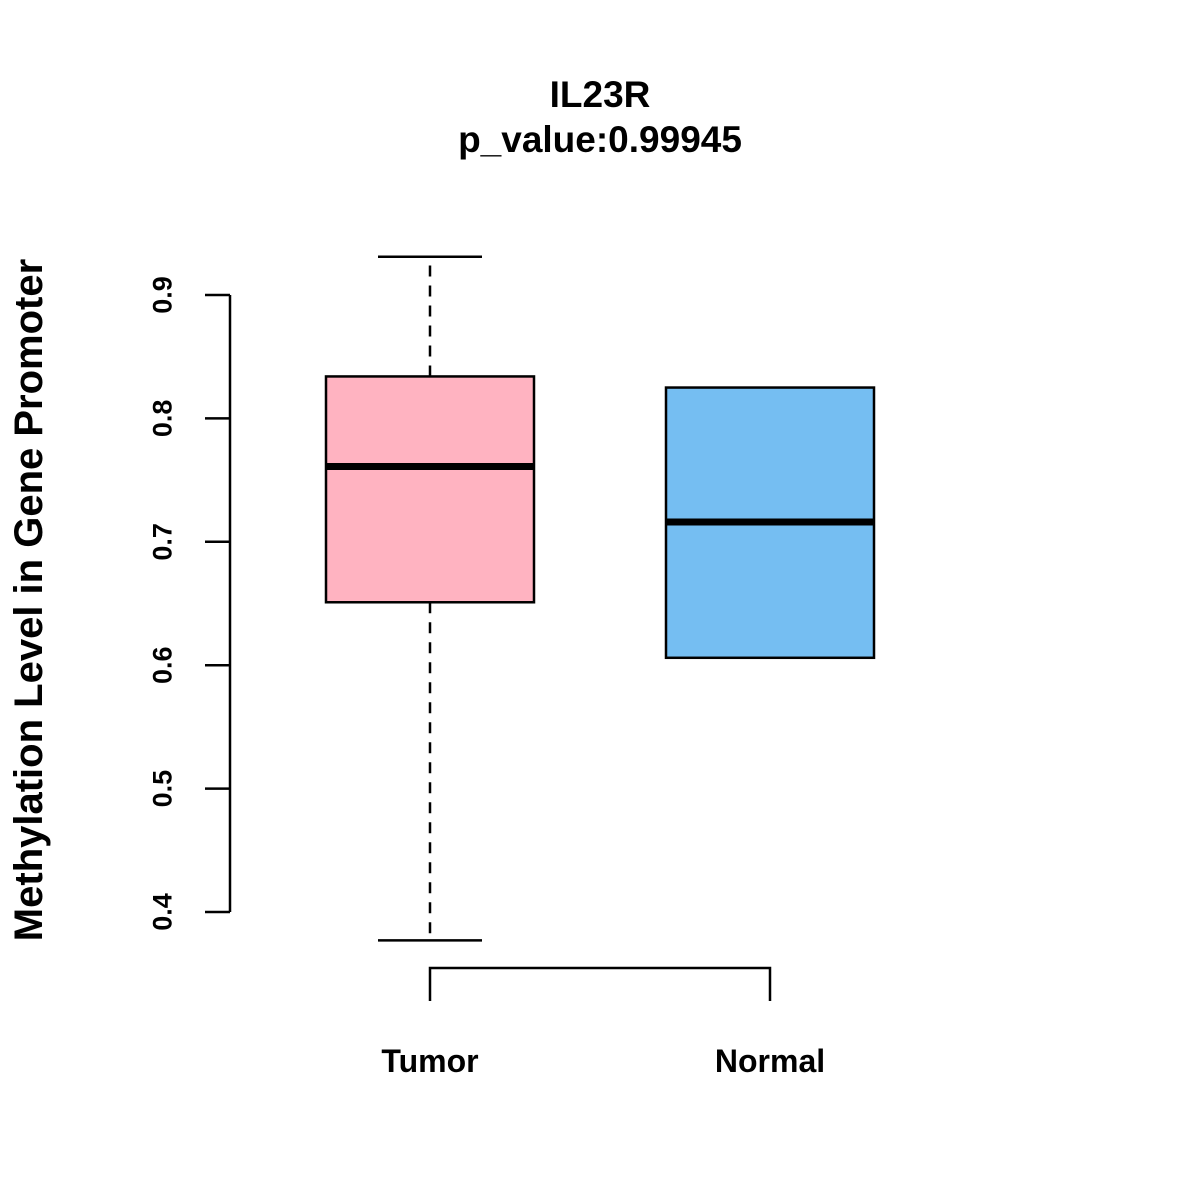 Image resolution: width=1200 pixels, height=1200 pixels. Describe the element at coordinates (162, 419) in the screenshot. I see `y-tick-label: 0.8` at that location.